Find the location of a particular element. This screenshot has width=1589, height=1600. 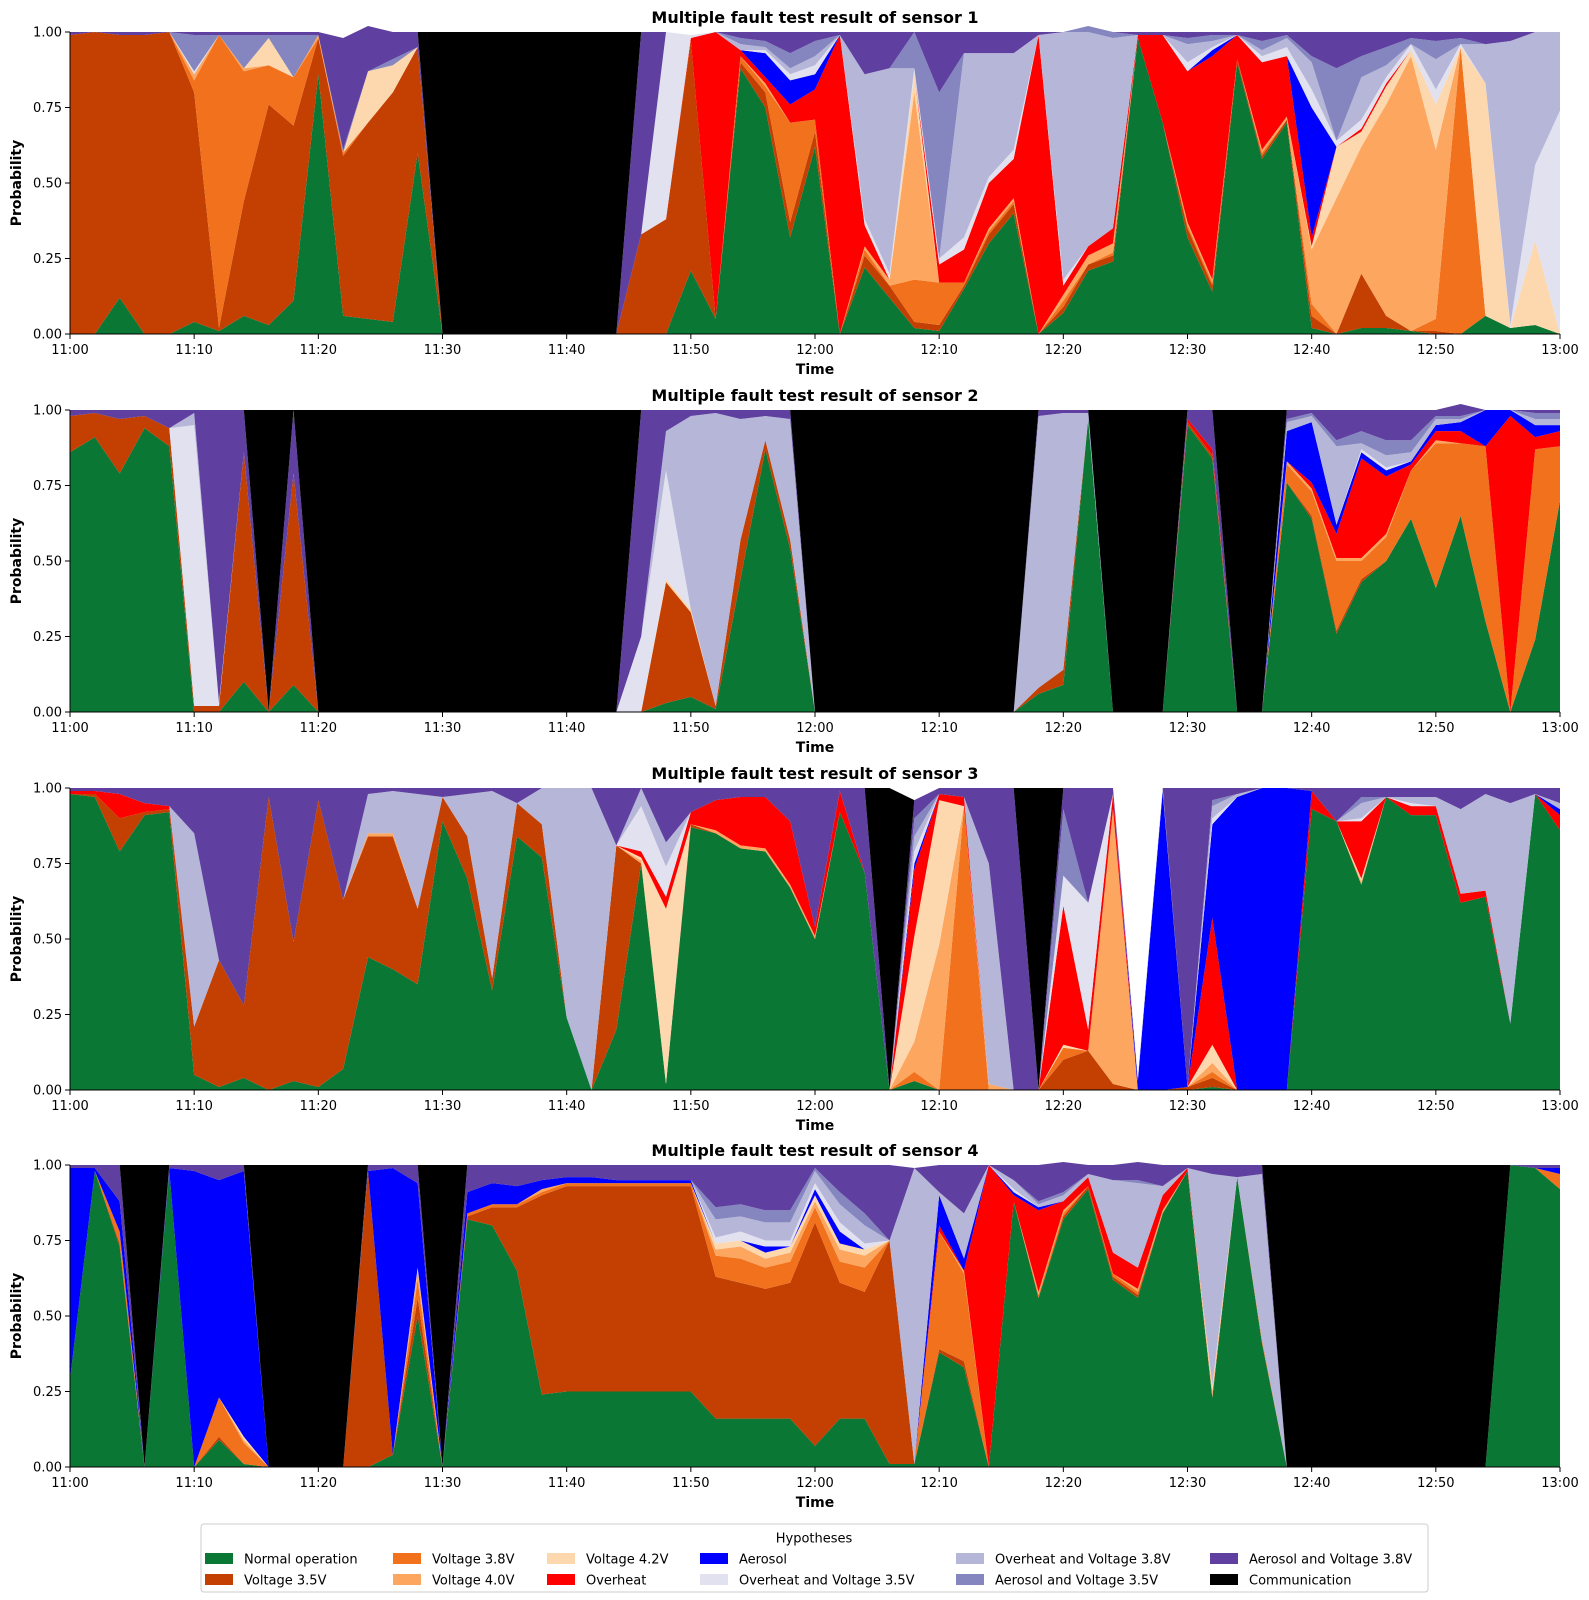

legend-label: Voltage 3.5V is located at coordinates (285, 1581).